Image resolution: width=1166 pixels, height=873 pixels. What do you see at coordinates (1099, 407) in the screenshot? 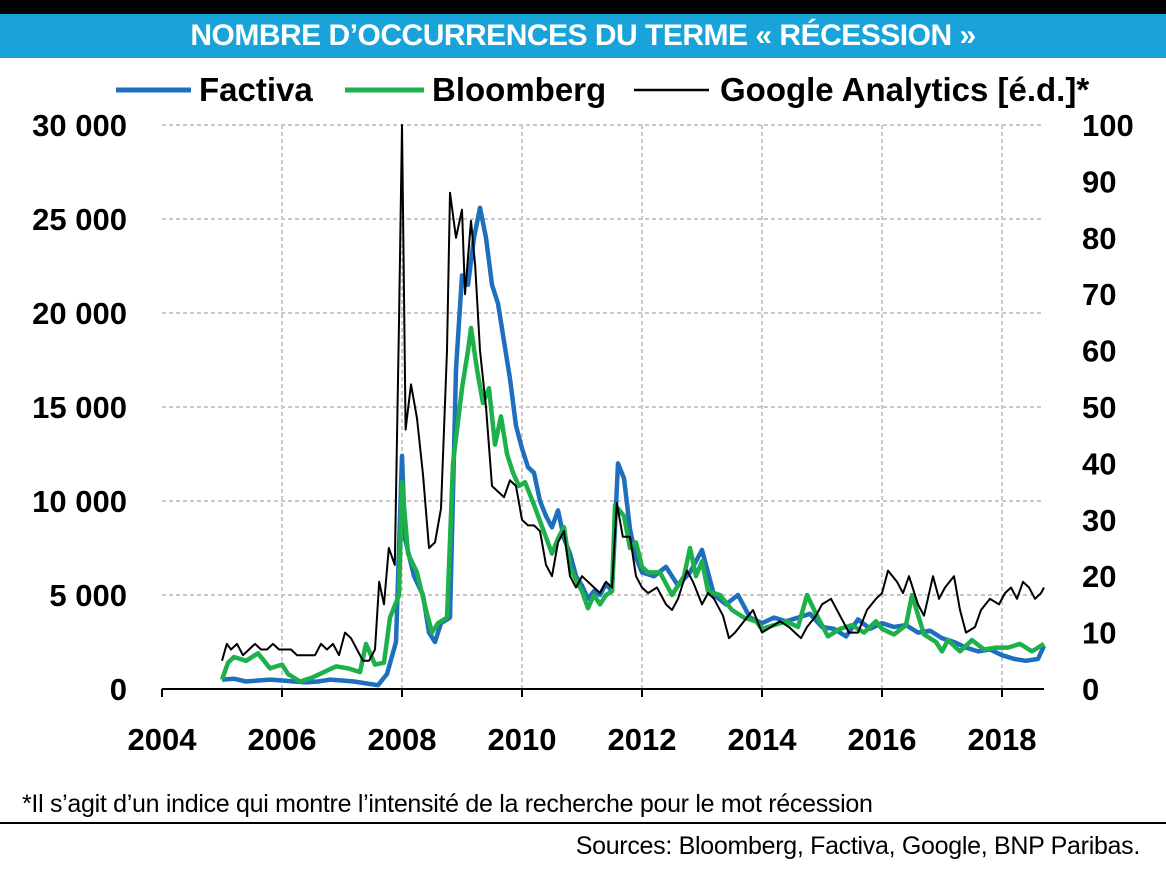
I see `y-right-tick-label: 50` at bounding box center [1099, 407].